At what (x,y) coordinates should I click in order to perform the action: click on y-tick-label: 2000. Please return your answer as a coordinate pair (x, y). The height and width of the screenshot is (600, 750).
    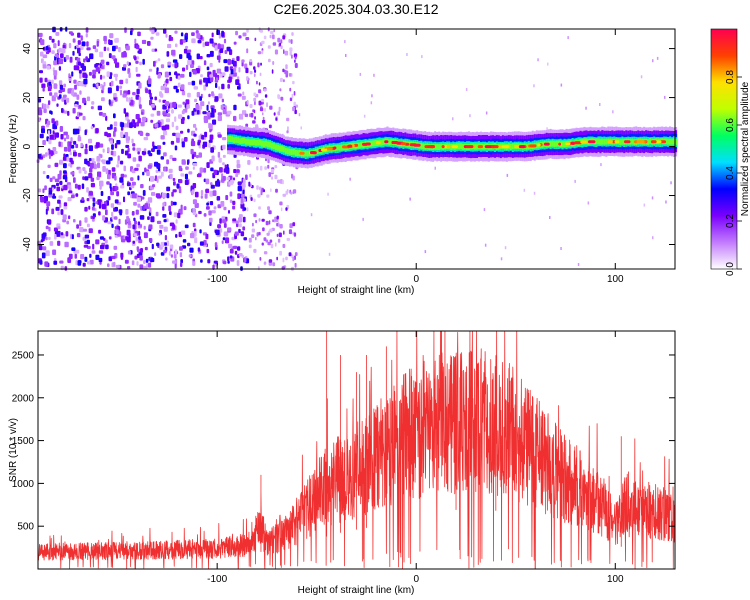
    Looking at the image, I should click on (23, 398).